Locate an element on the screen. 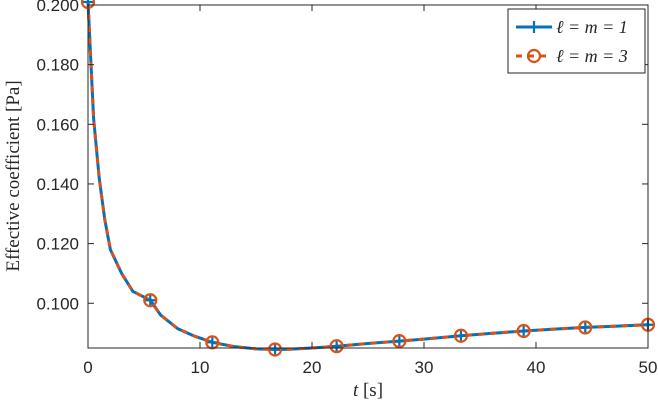 This screenshot has height=406, width=658. x-tick-label: 0 is located at coordinates (87, 367).